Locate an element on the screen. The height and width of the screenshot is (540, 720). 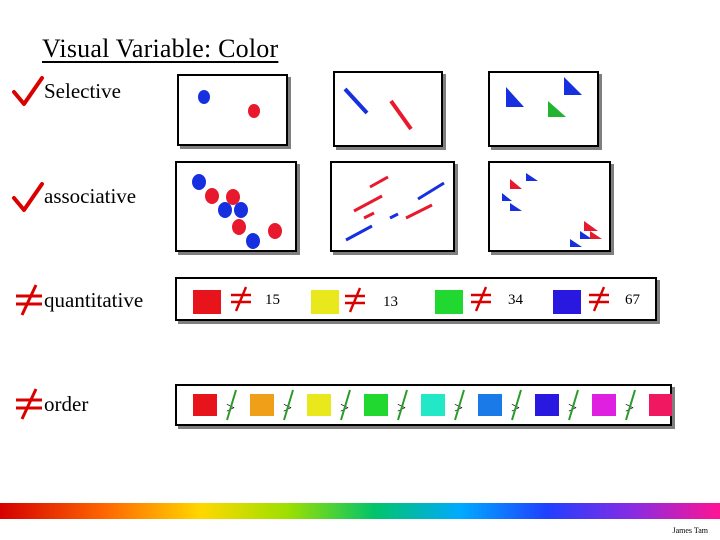
quant-value: 13 is located at coordinates (390, 302).